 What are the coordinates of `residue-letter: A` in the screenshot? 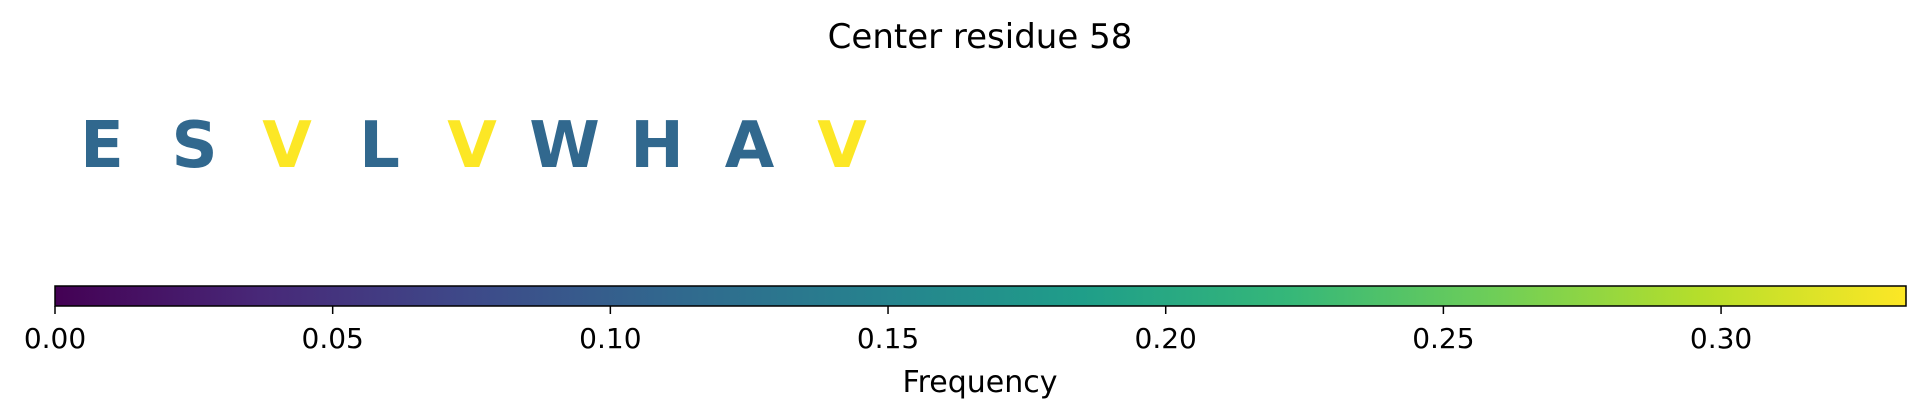 It's located at (750, 146).